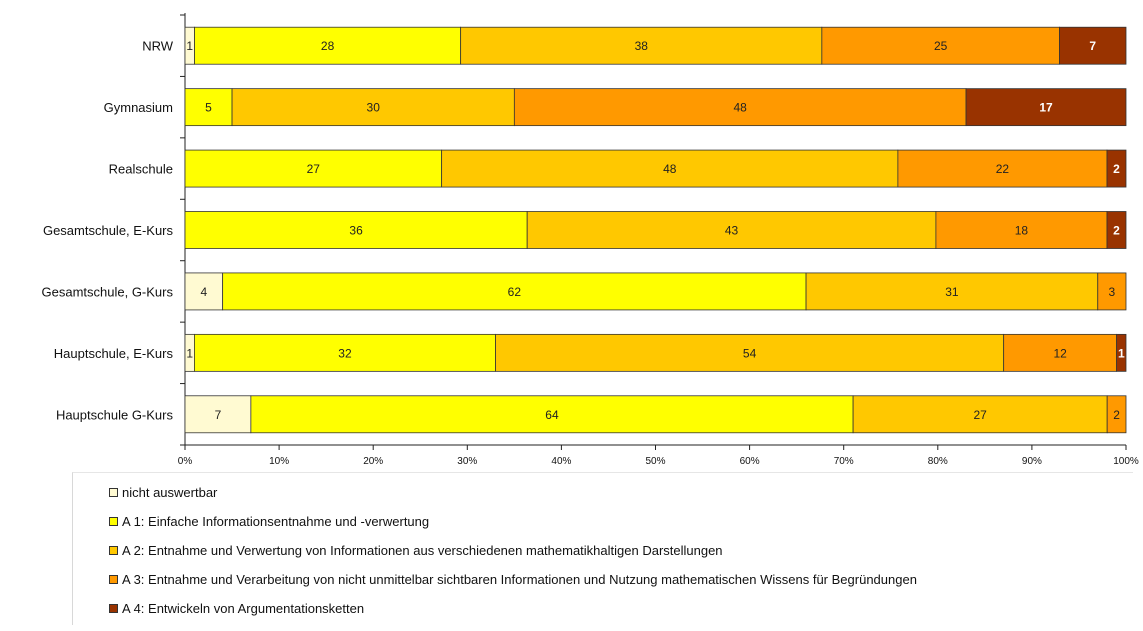 This screenshot has width=1143, height=631. I want to click on data-label: 18, so click(1022, 231).